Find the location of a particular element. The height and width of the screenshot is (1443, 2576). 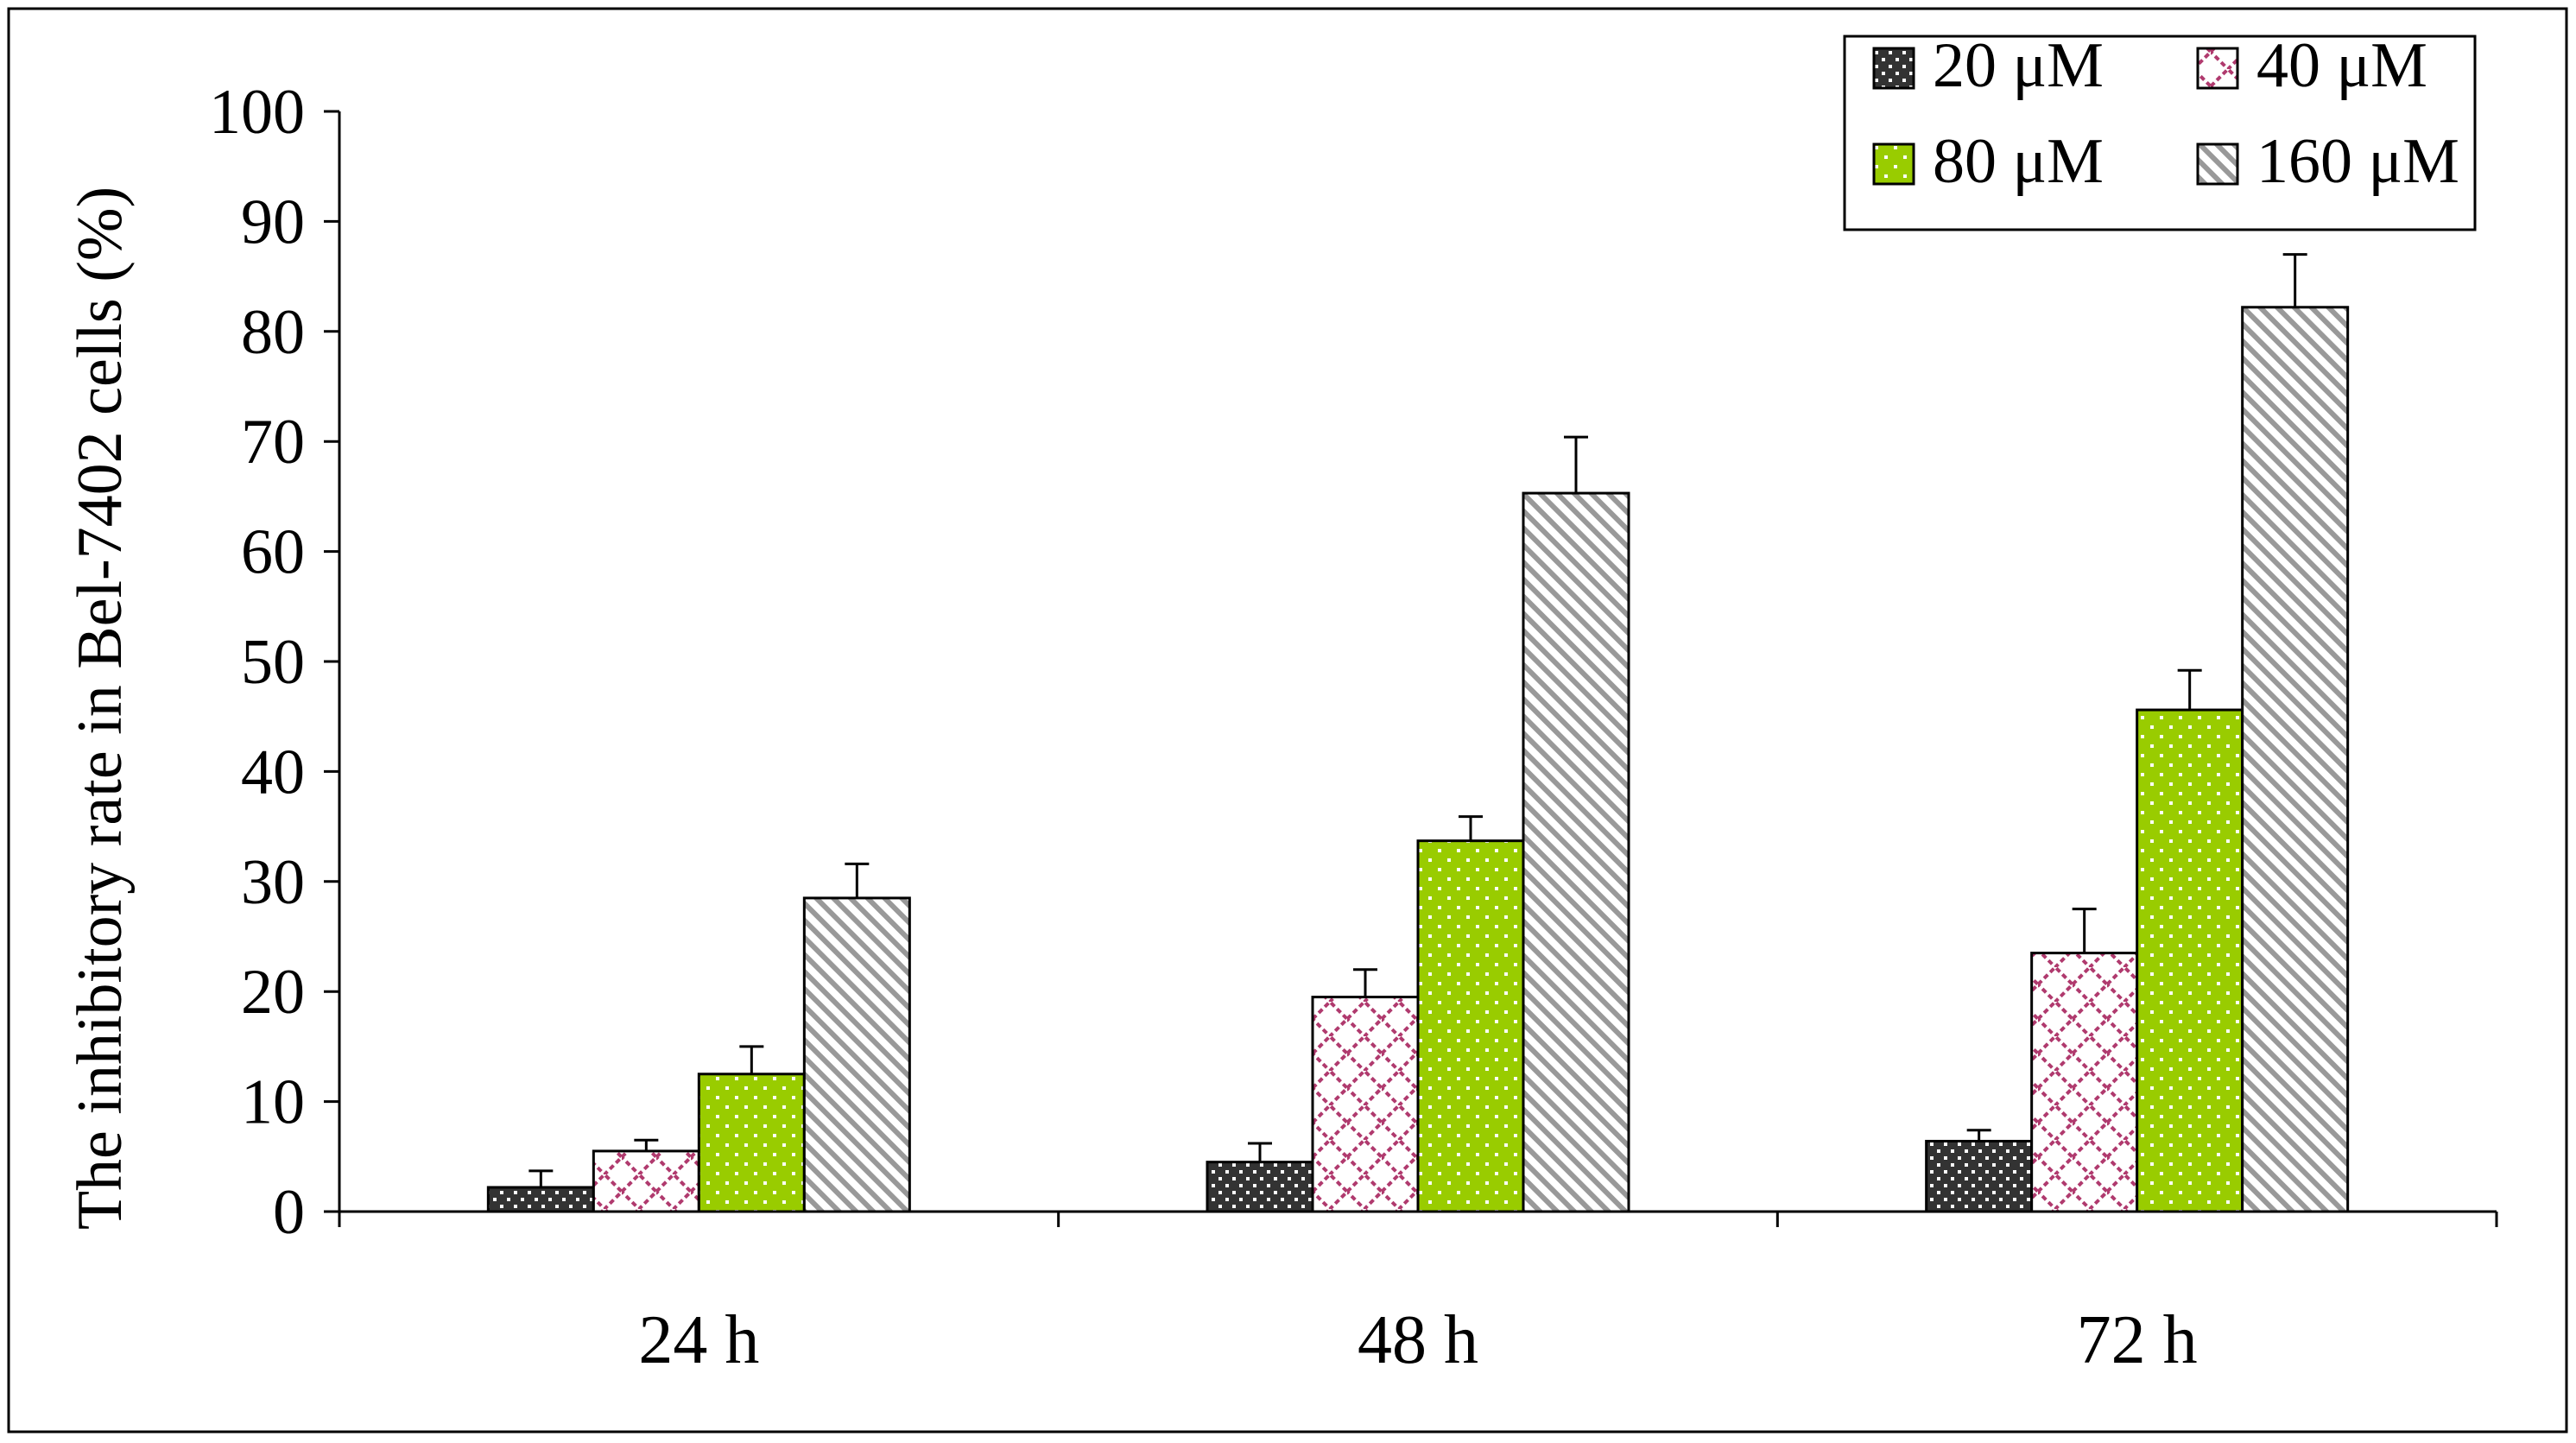

legend: 20 μM 40 μM 80 μM 160 μM is located at coordinates (2160, 130).